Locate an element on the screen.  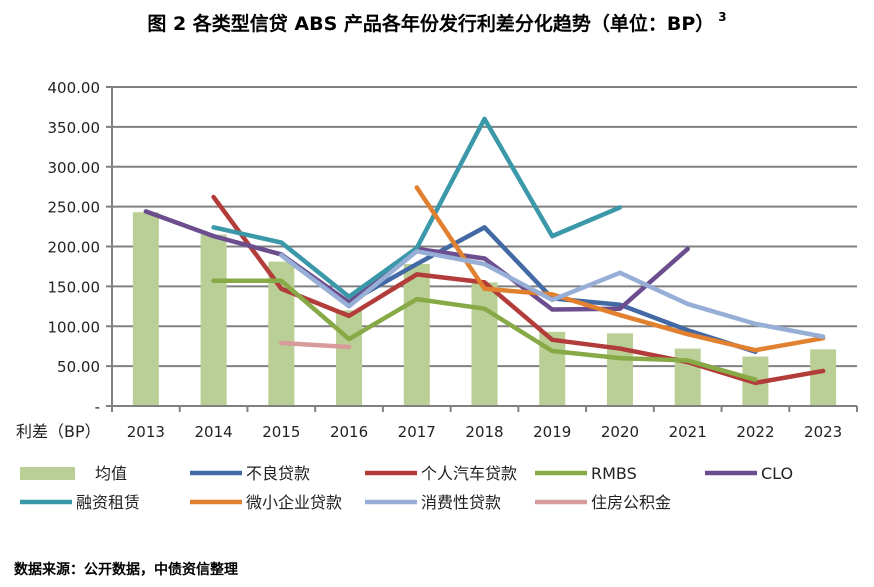
y-tick-label: 300.00 is located at coordinates (74, 168).